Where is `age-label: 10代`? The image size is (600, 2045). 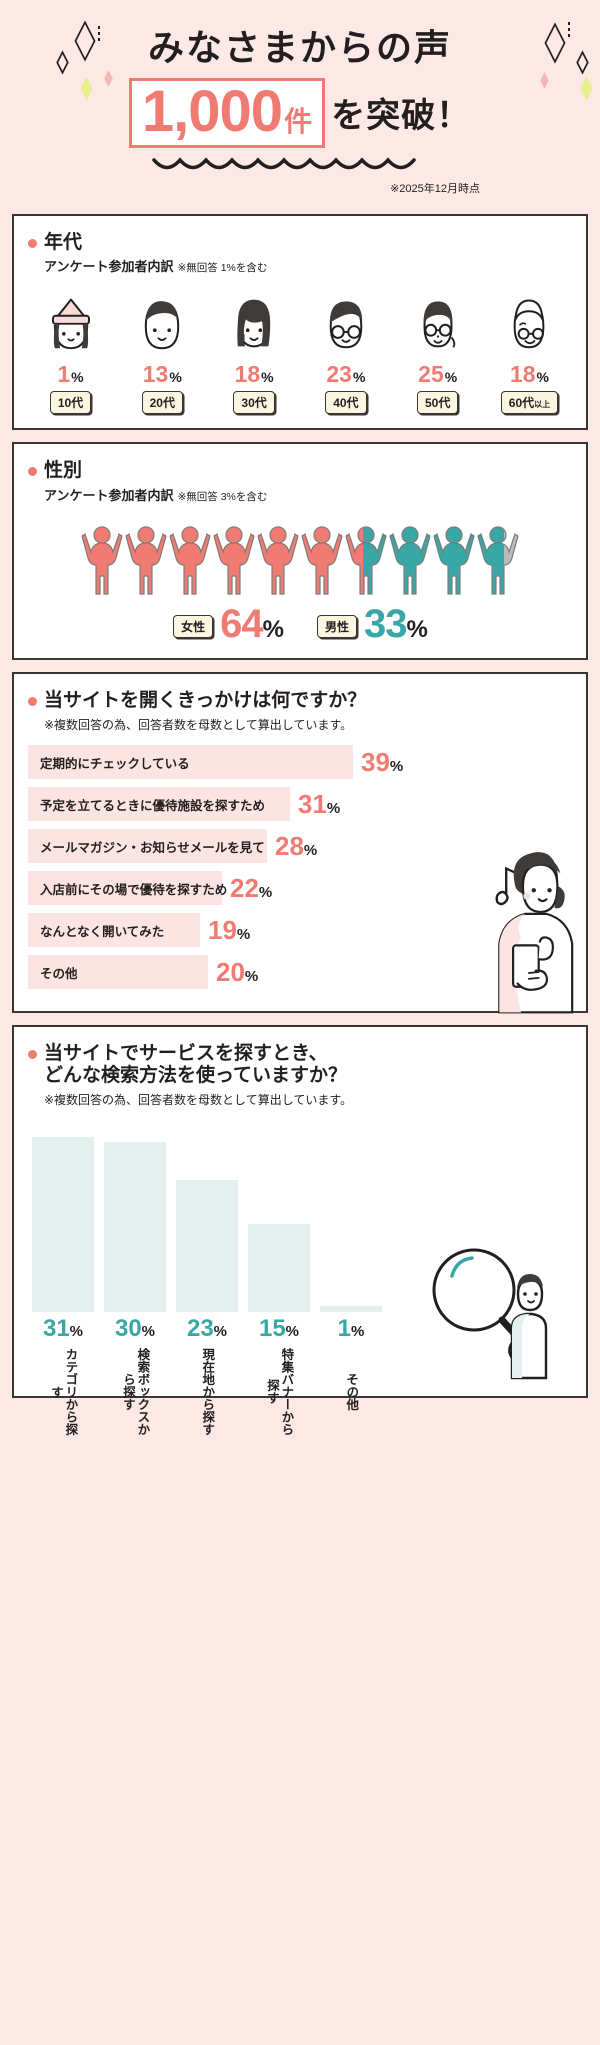 age-label: 10代 is located at coordinates (70, 403).